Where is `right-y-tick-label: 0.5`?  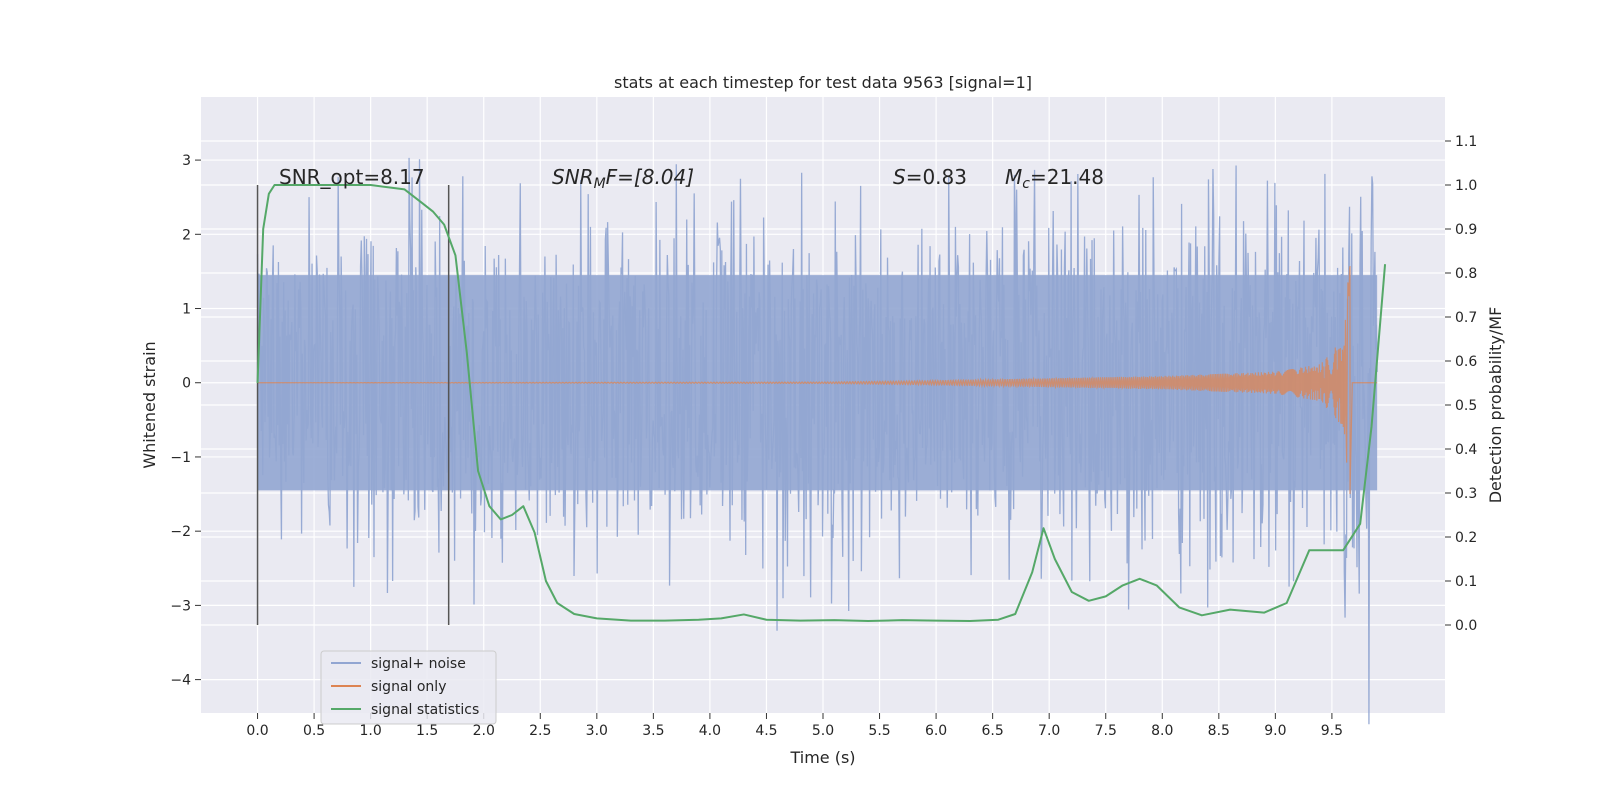 right-y-tick-label: 0.5 is located at coordinates (1466, 406).